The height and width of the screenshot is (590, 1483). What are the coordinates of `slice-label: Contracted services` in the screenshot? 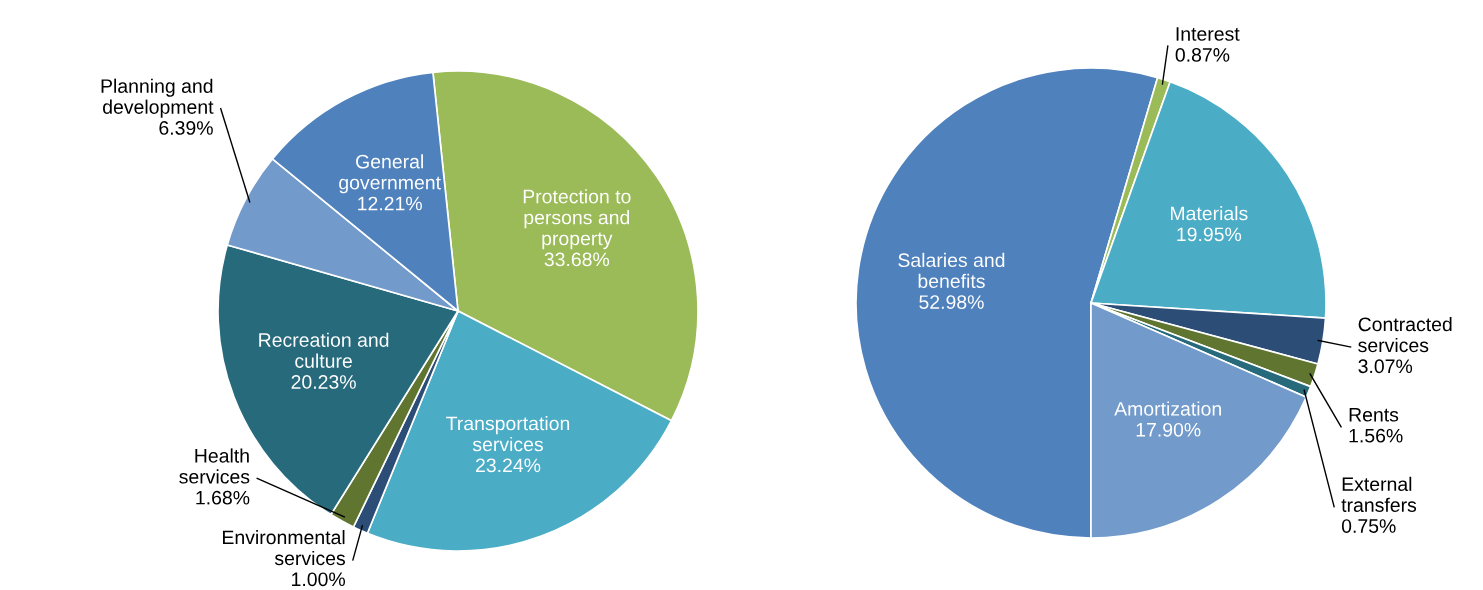 It's located at (1405, 334).